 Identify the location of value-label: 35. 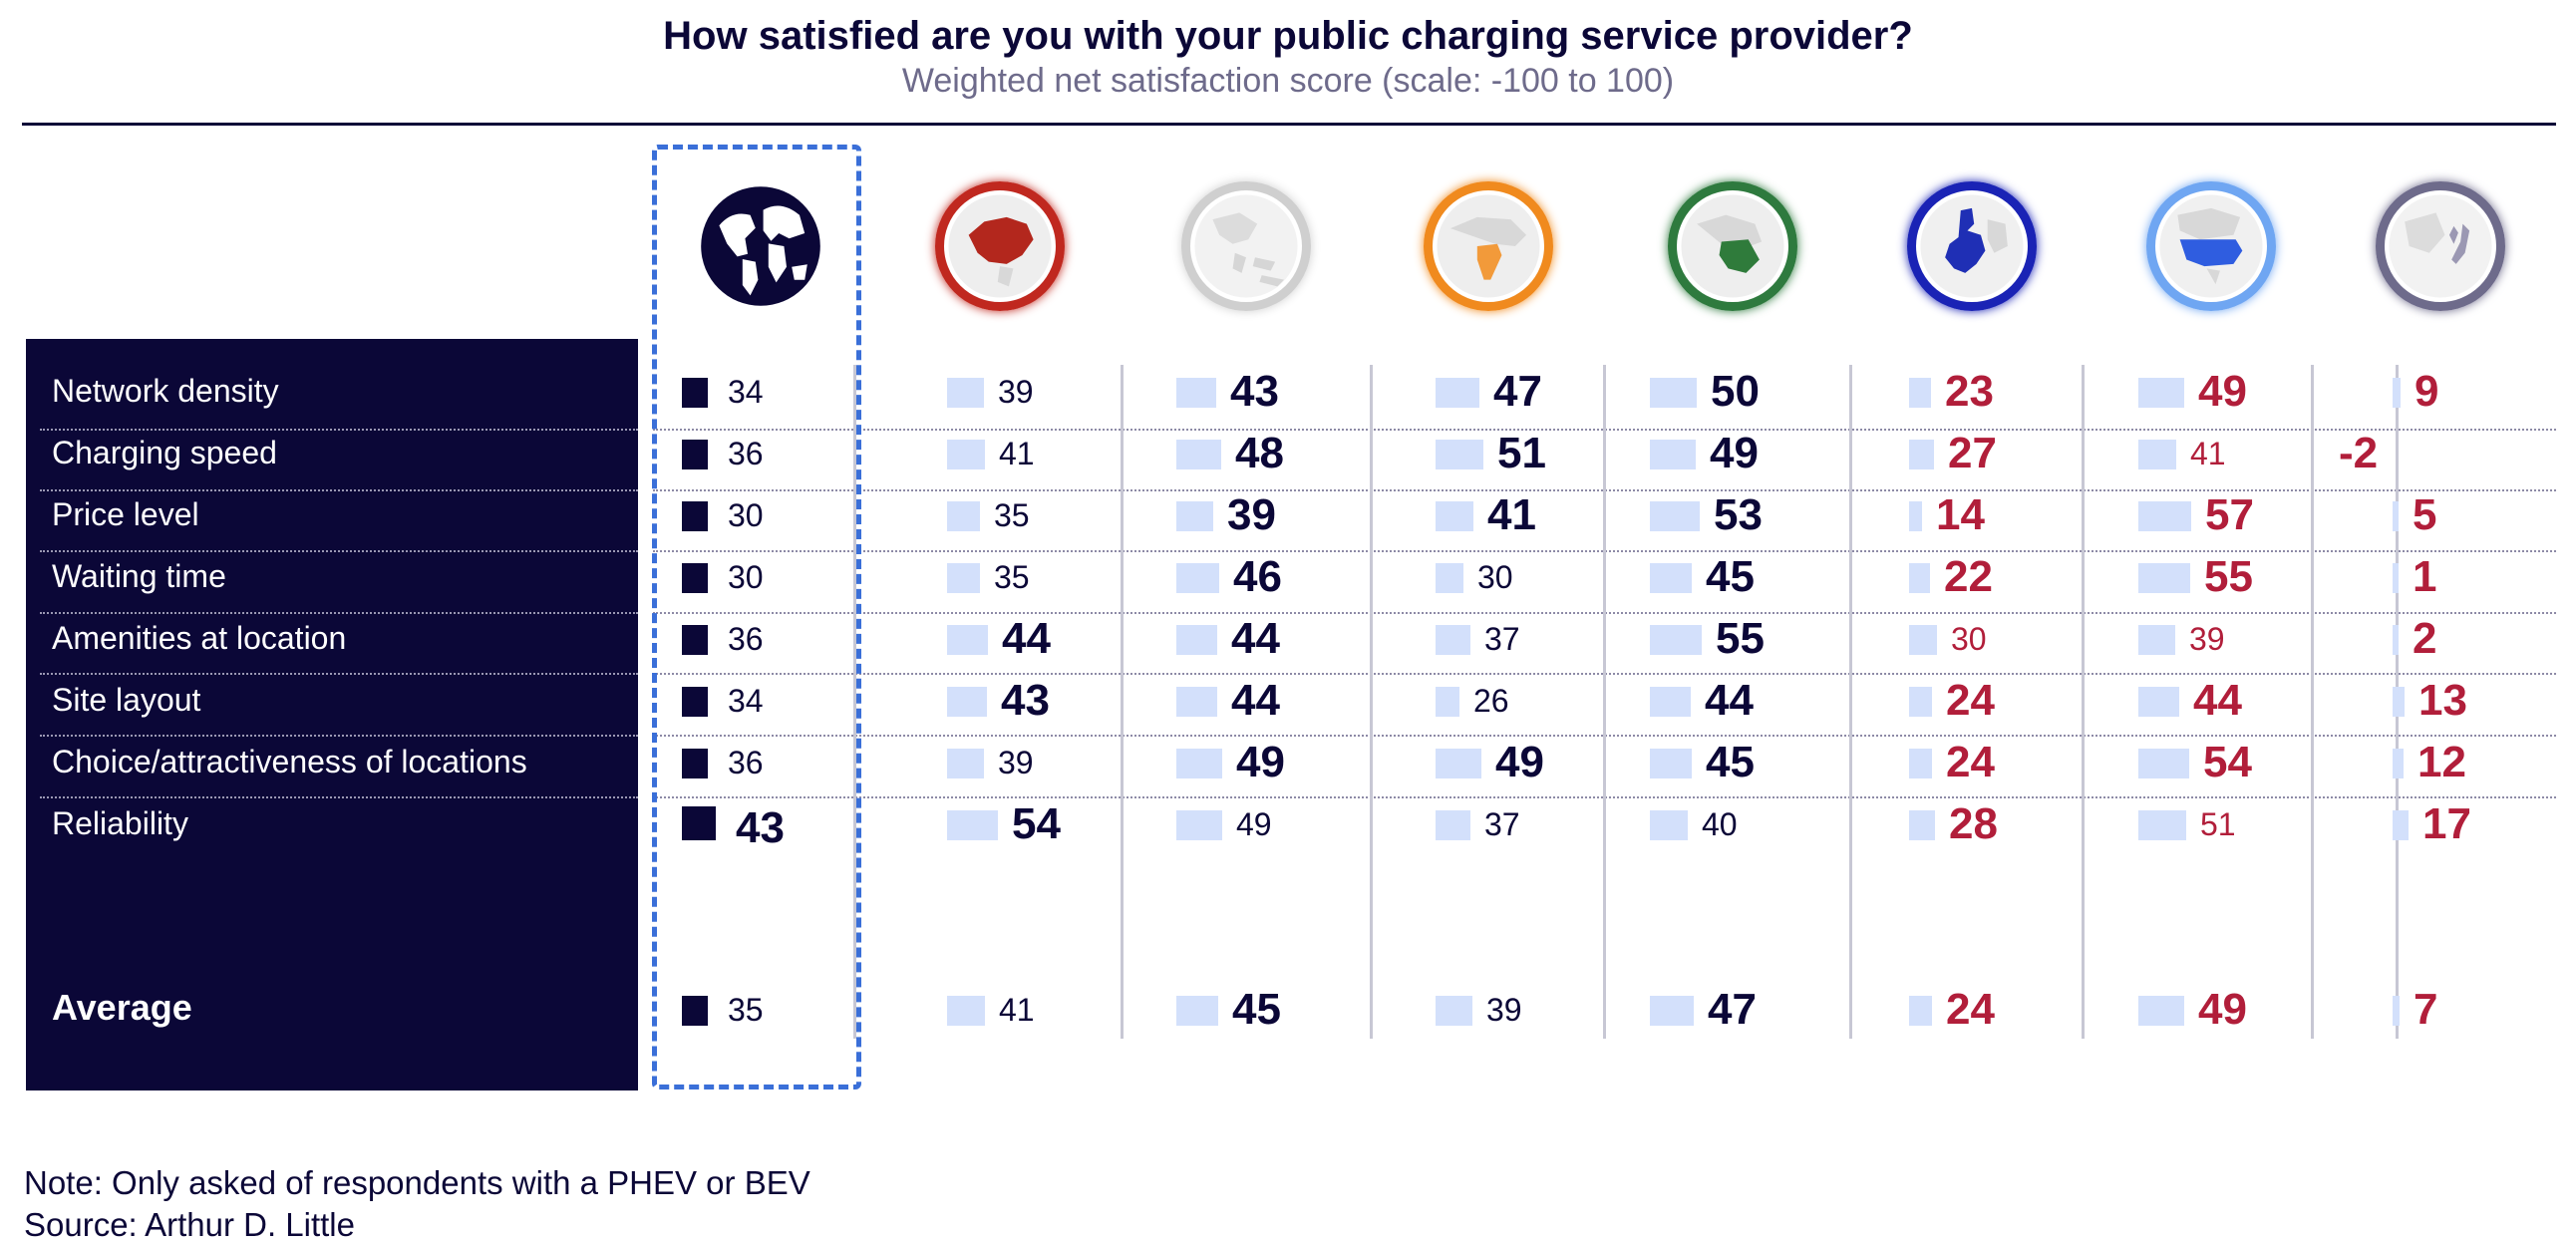
(1012, 577).